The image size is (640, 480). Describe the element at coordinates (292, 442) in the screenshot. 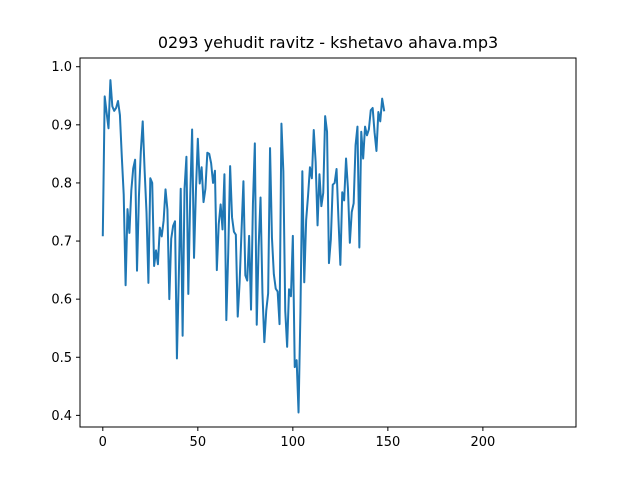

I see `x-tick-label: 100` at that location.